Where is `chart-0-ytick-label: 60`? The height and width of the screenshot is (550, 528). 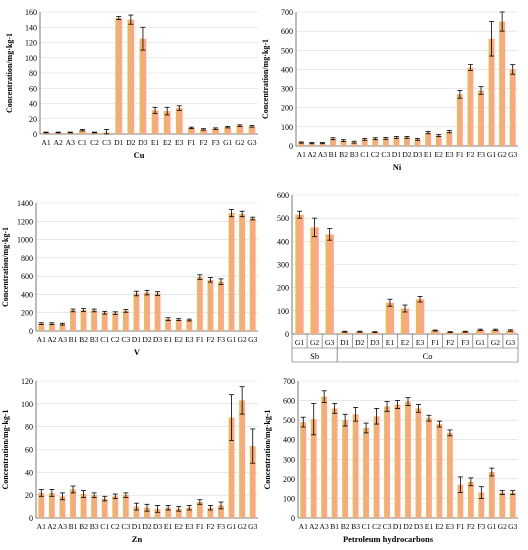
chart-0-ytick-label: 60 is located at coordinates (33, 88).